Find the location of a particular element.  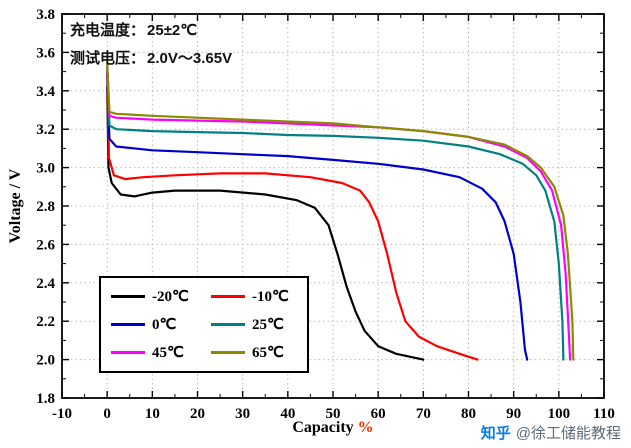

y-tick-label: 3.2 is located at coordinates (45, 130).